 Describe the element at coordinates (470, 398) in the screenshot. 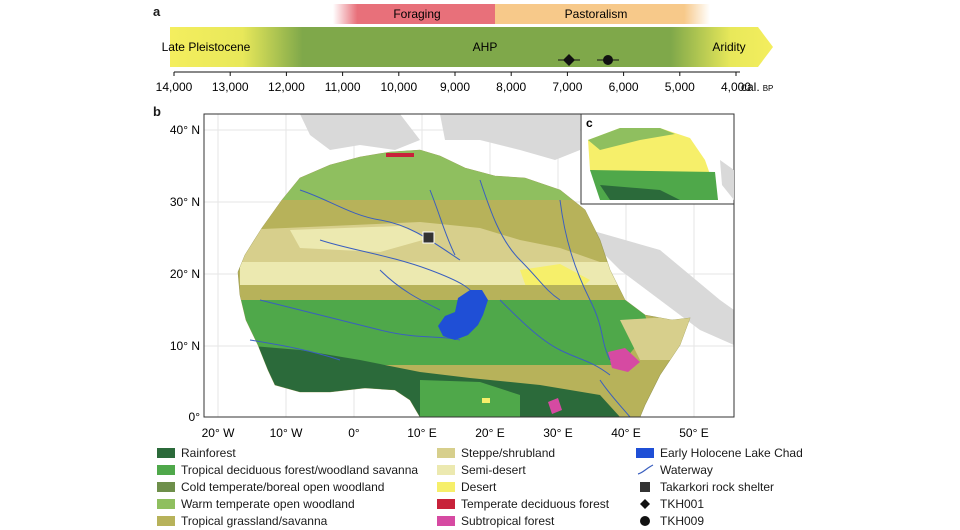

I see `tropical-deciduous-south-zone` at that location.